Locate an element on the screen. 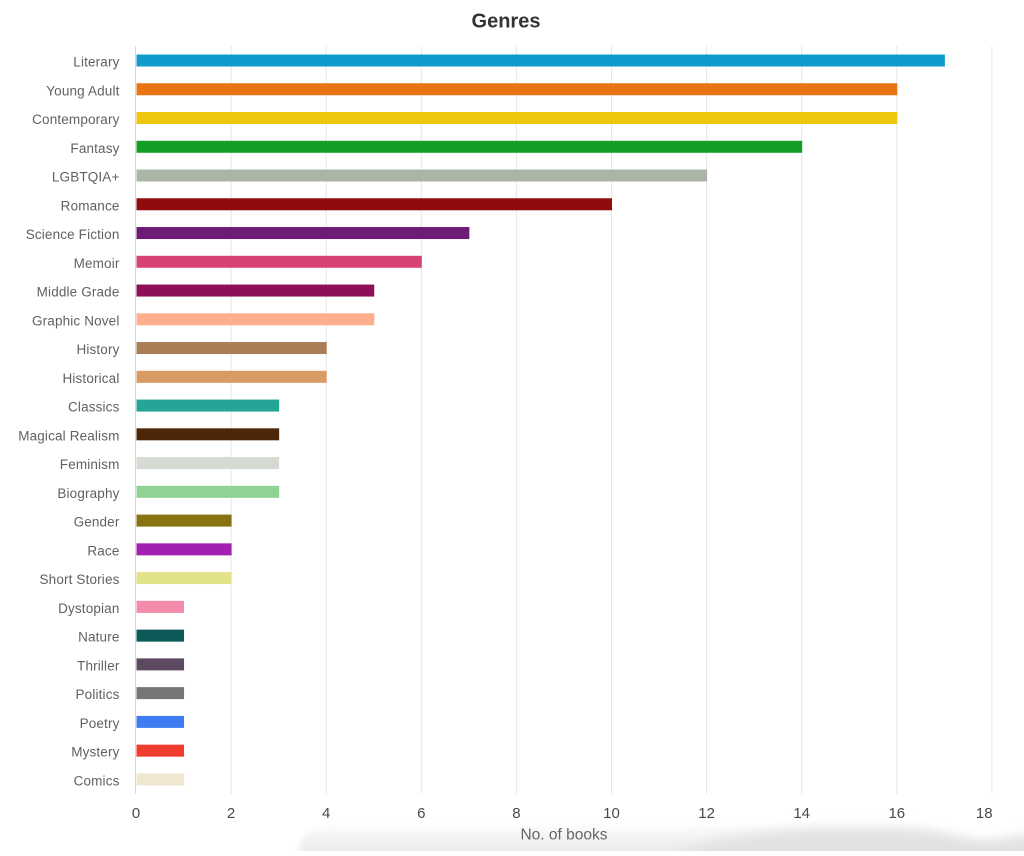 This screenshot has width=1024, height=856. svg-text: Graphic Novel is located at coordinates (76, 320).